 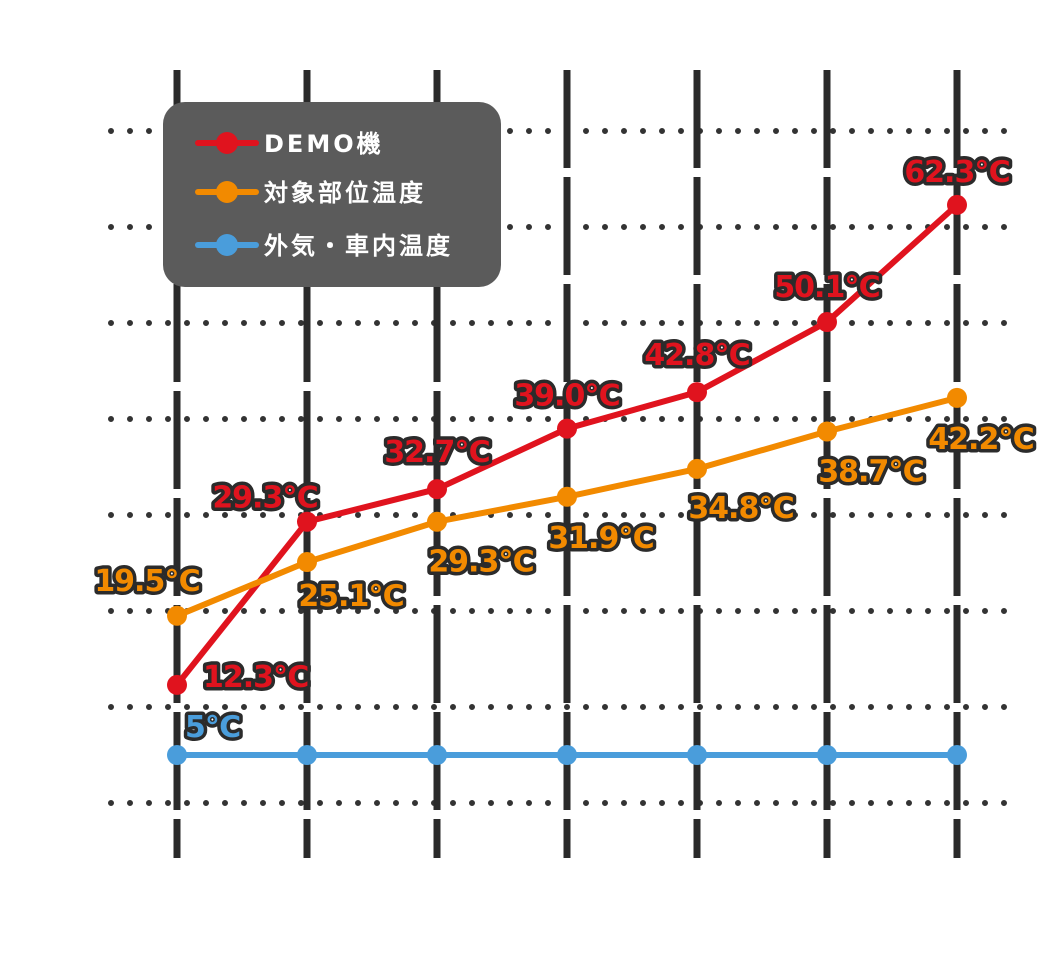 I want to click on data-label: 39.0℃, so click(x=566, y=396).